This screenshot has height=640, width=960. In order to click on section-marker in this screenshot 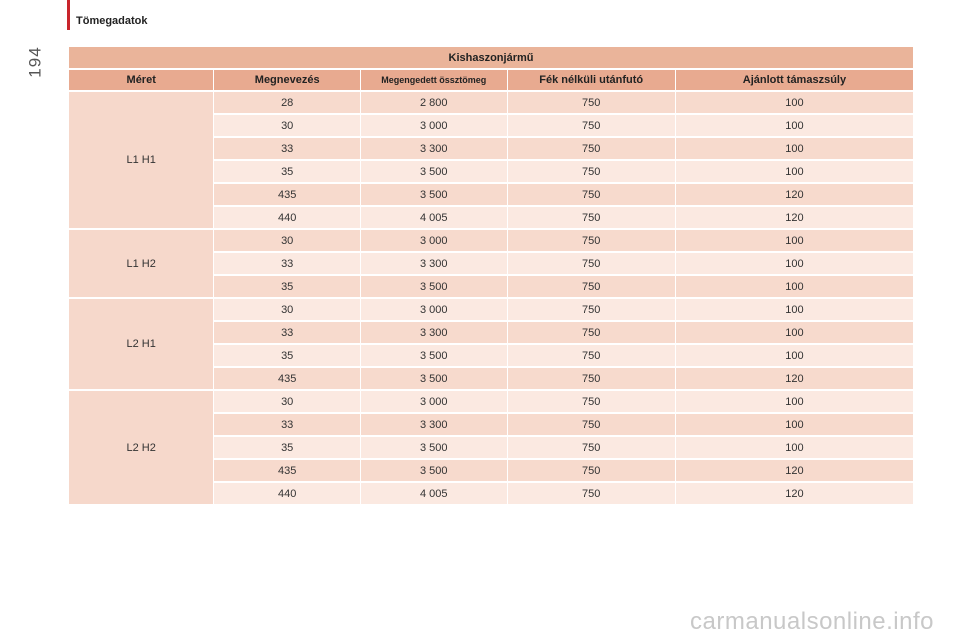, I will do `click(68, 15)`.